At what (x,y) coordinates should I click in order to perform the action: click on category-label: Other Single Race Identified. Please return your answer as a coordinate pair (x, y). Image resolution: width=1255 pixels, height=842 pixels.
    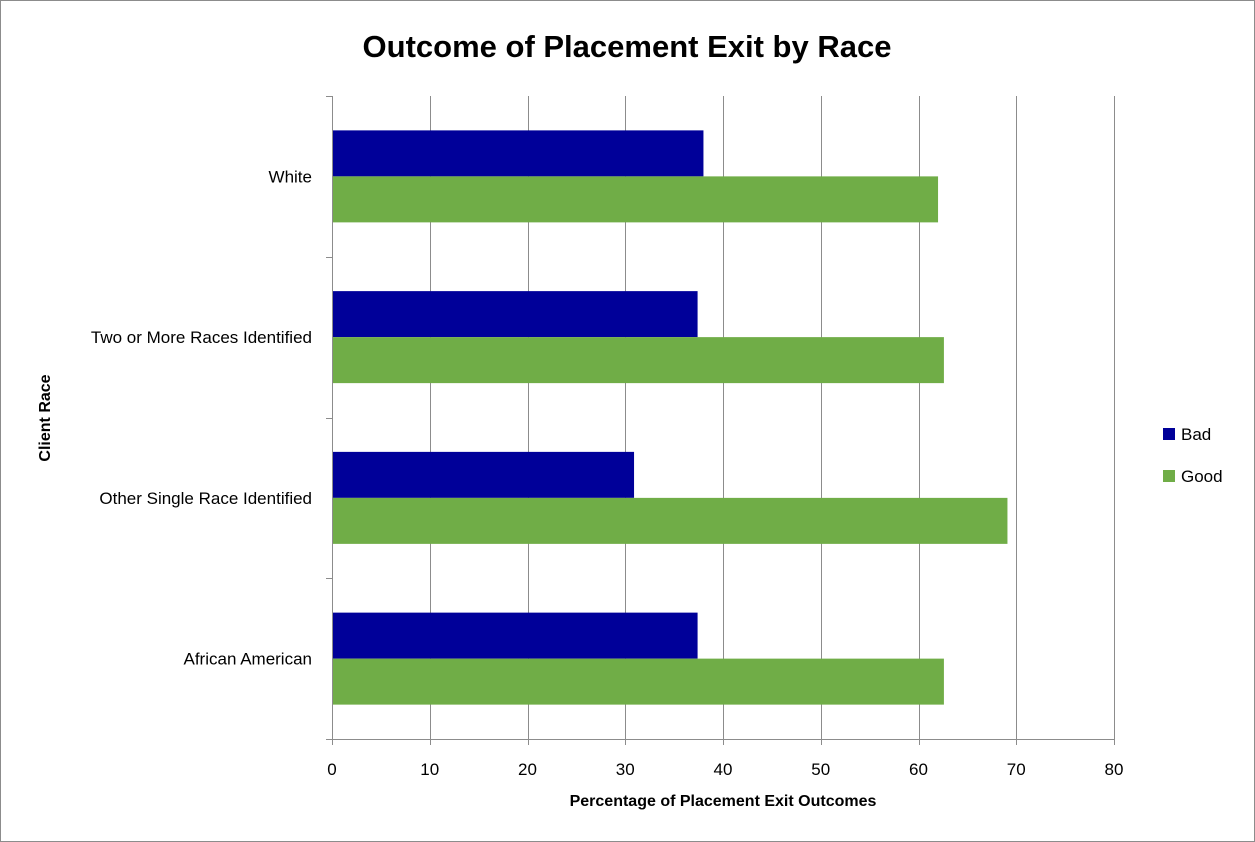
    Looking at the image, I should click on (205, 498).